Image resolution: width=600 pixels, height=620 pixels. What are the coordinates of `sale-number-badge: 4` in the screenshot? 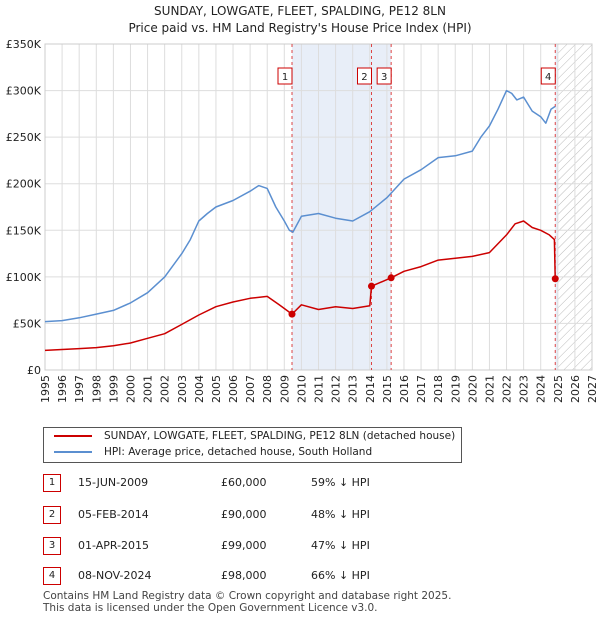 It's located at (52, 576).